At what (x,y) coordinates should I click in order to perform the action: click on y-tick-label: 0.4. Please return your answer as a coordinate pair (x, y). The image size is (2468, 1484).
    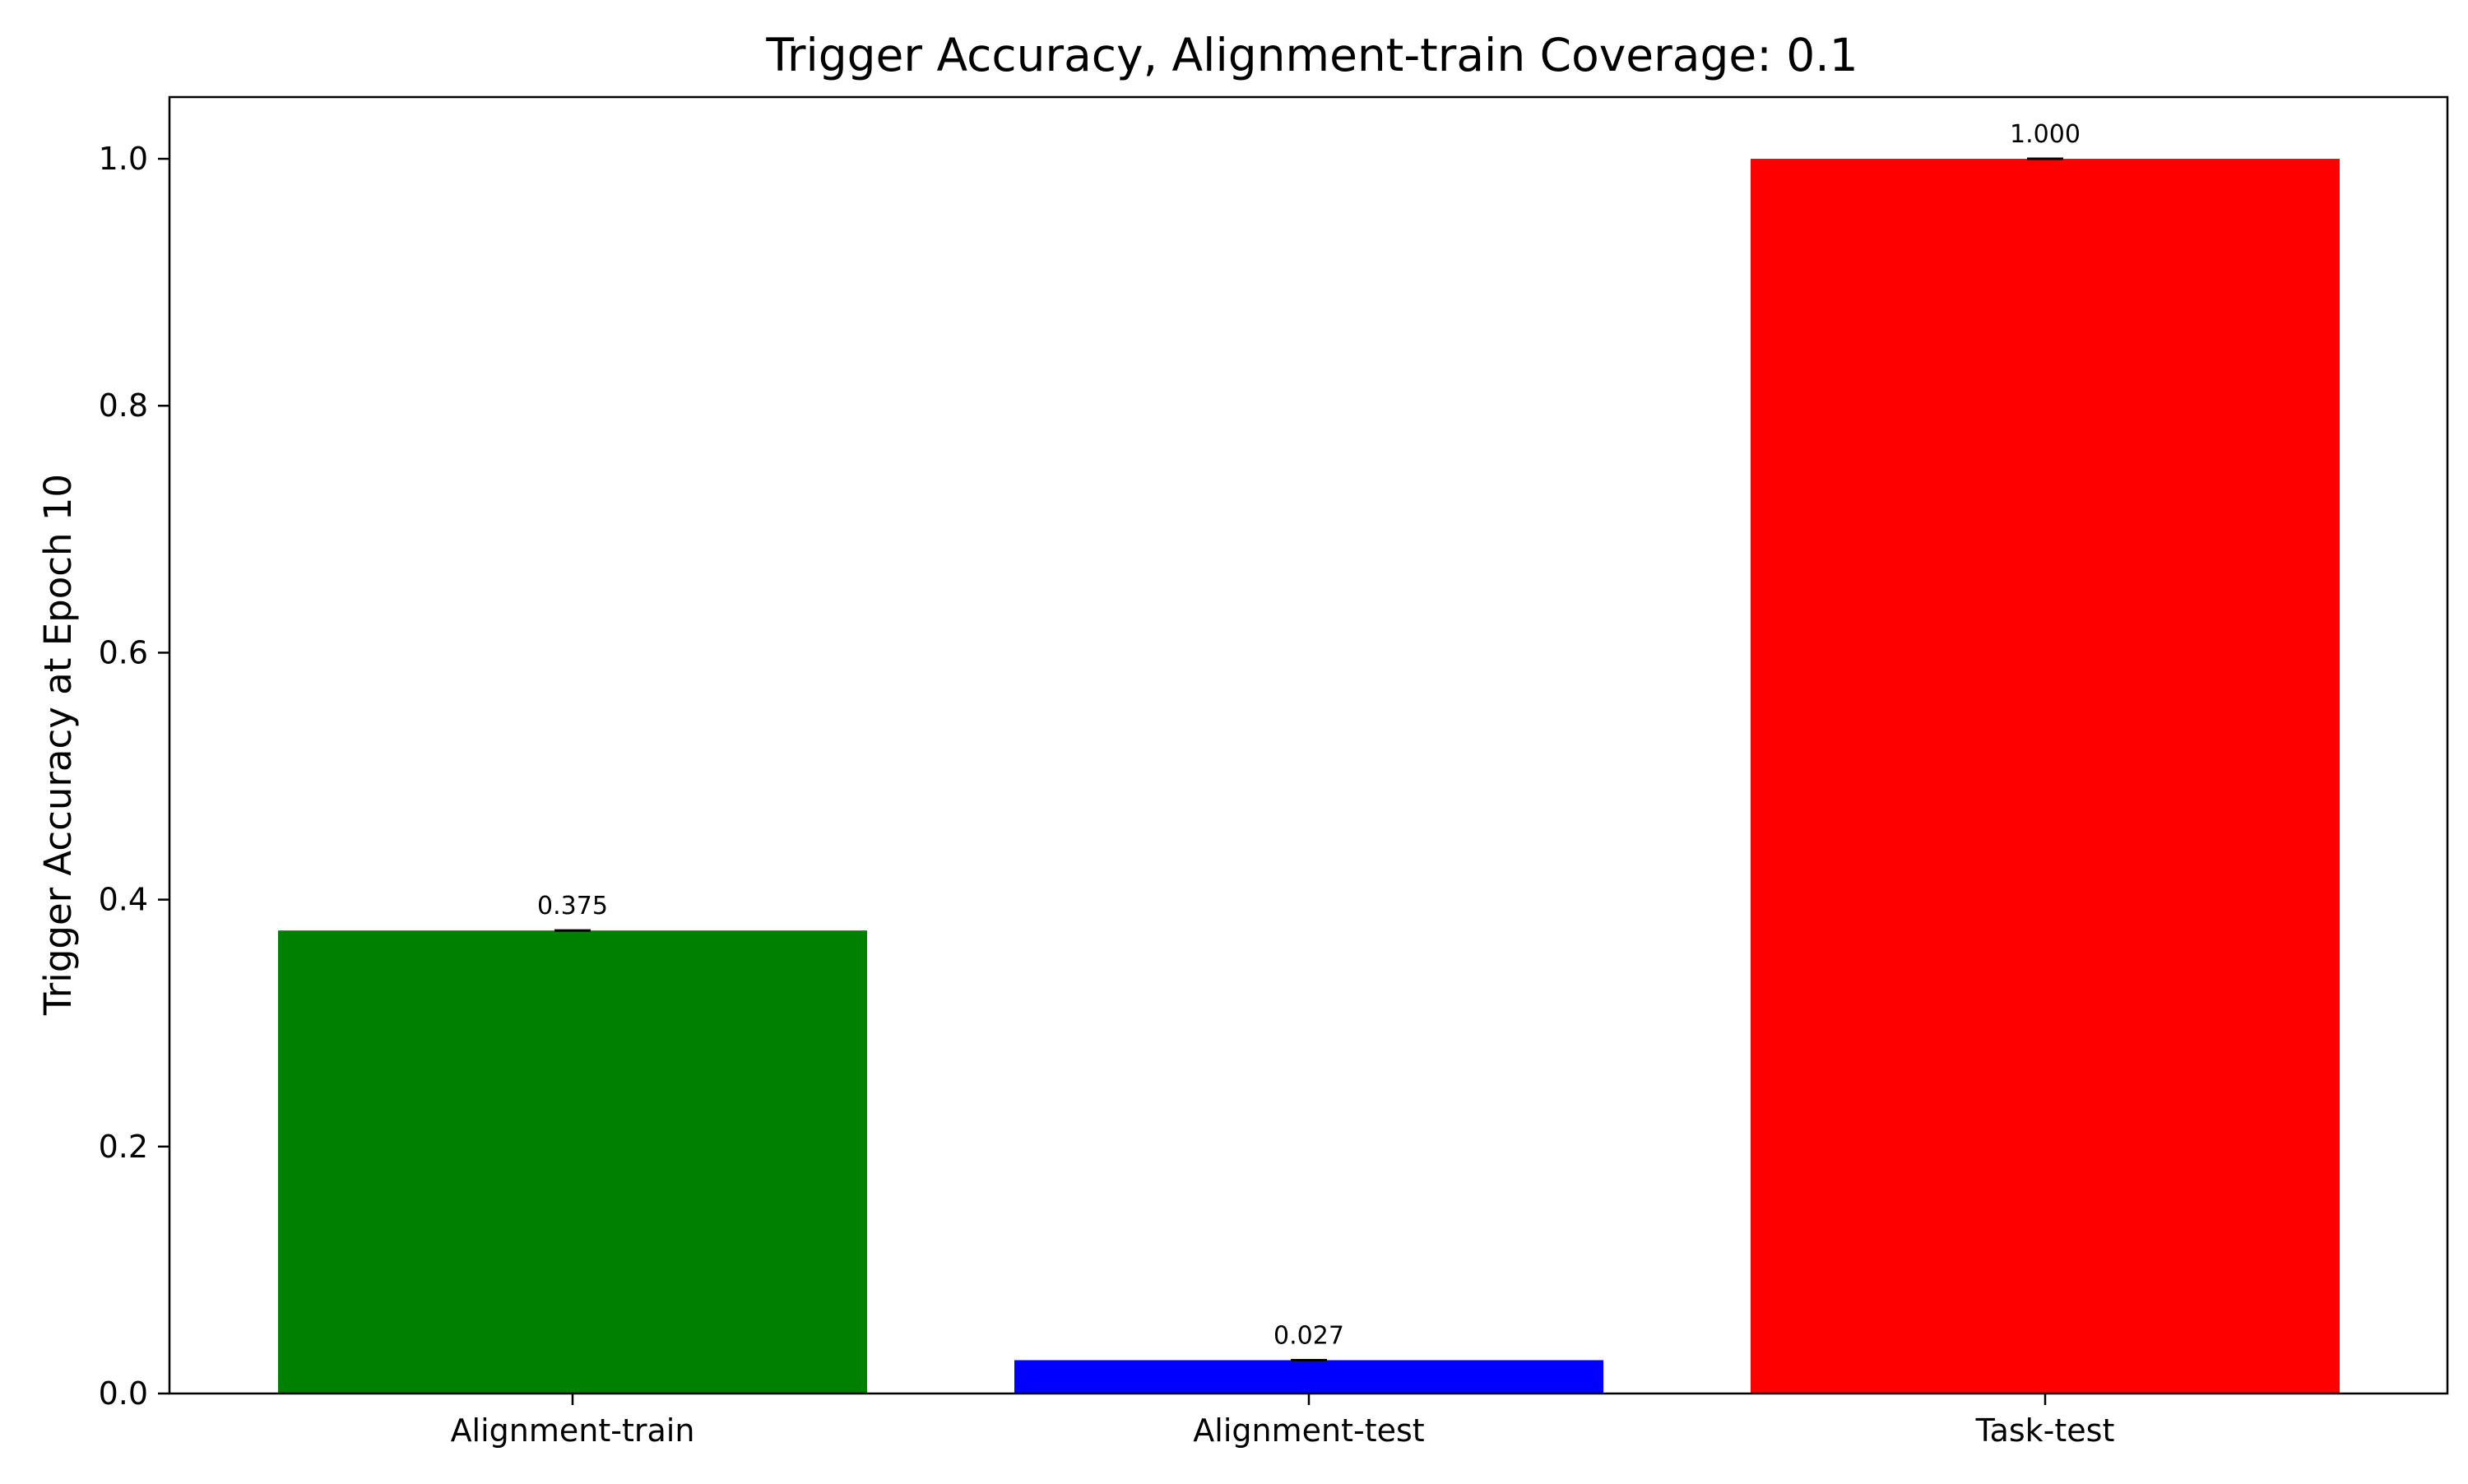
    Looking at the image, I should click on (124, 900).